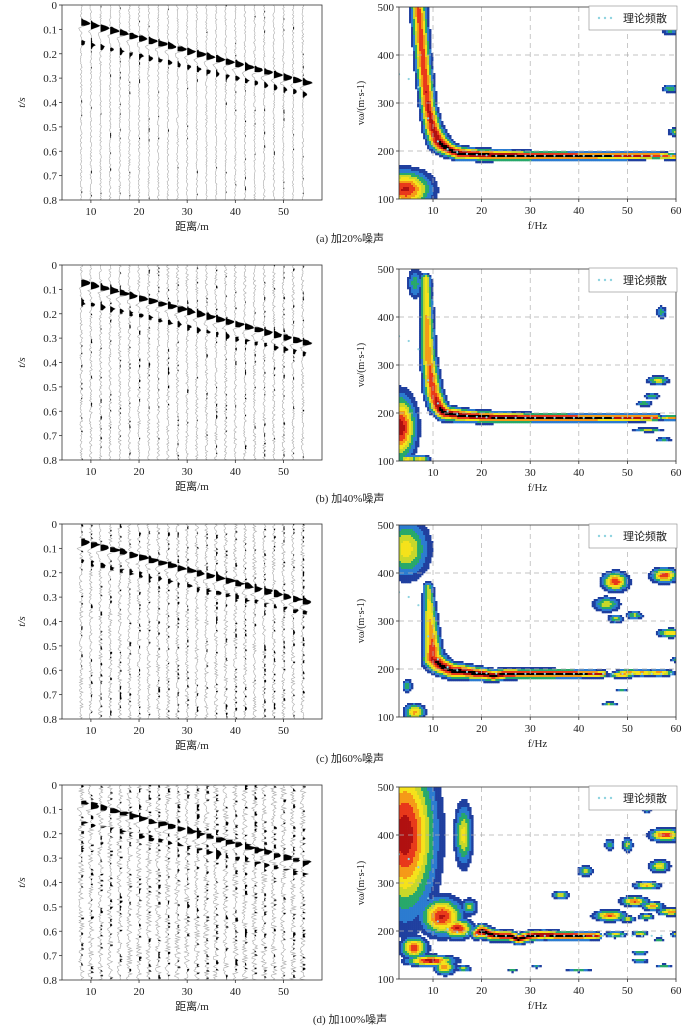 This screenshot has height=1033, width=700. I want to click on heatmap-cells, so click(537, 365).